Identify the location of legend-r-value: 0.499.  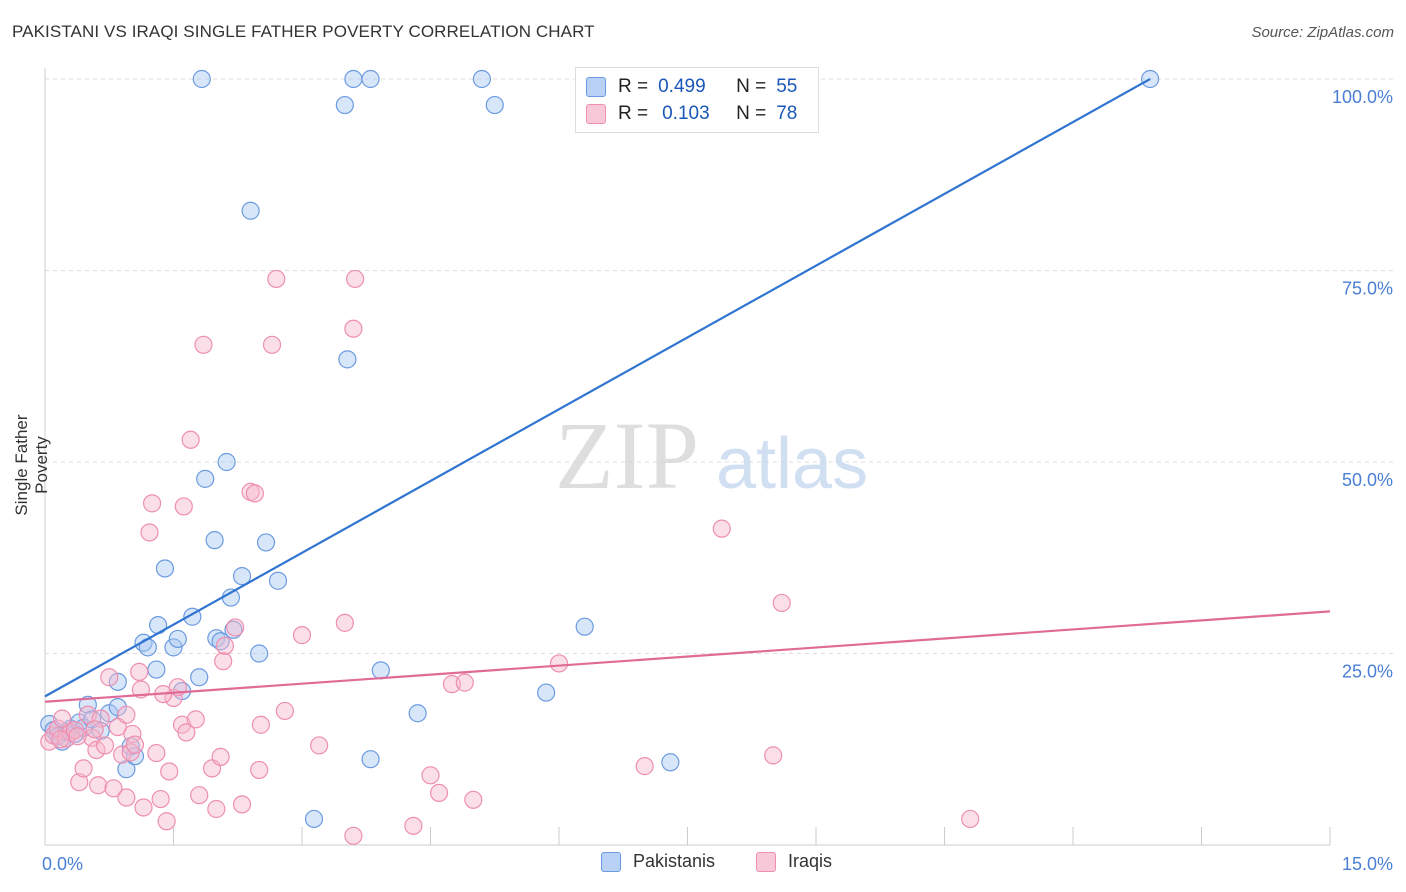
(682, 86).